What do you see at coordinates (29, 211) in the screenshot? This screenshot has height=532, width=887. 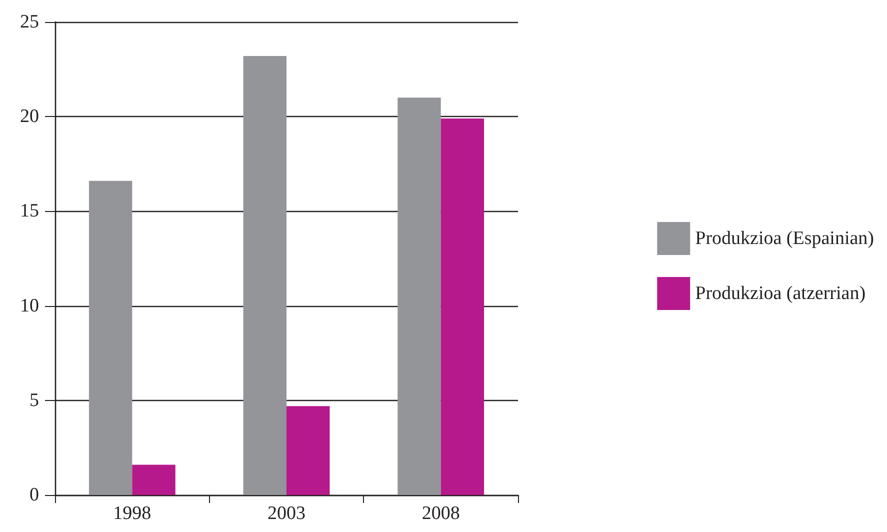 I see `y-tick-label: 15` at bounding box center [29, 211].